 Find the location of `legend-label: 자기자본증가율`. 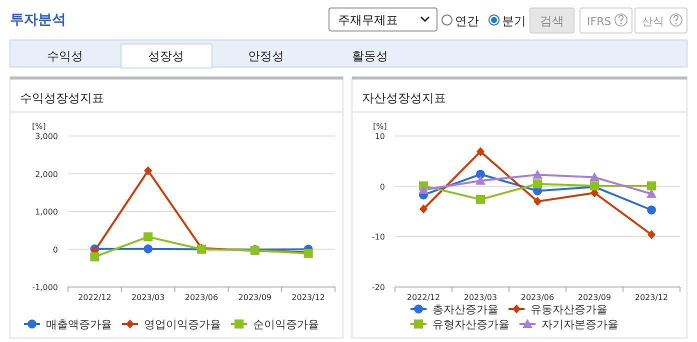

legend-label: 자기자본증가율 is located at coordinates (580, 324).